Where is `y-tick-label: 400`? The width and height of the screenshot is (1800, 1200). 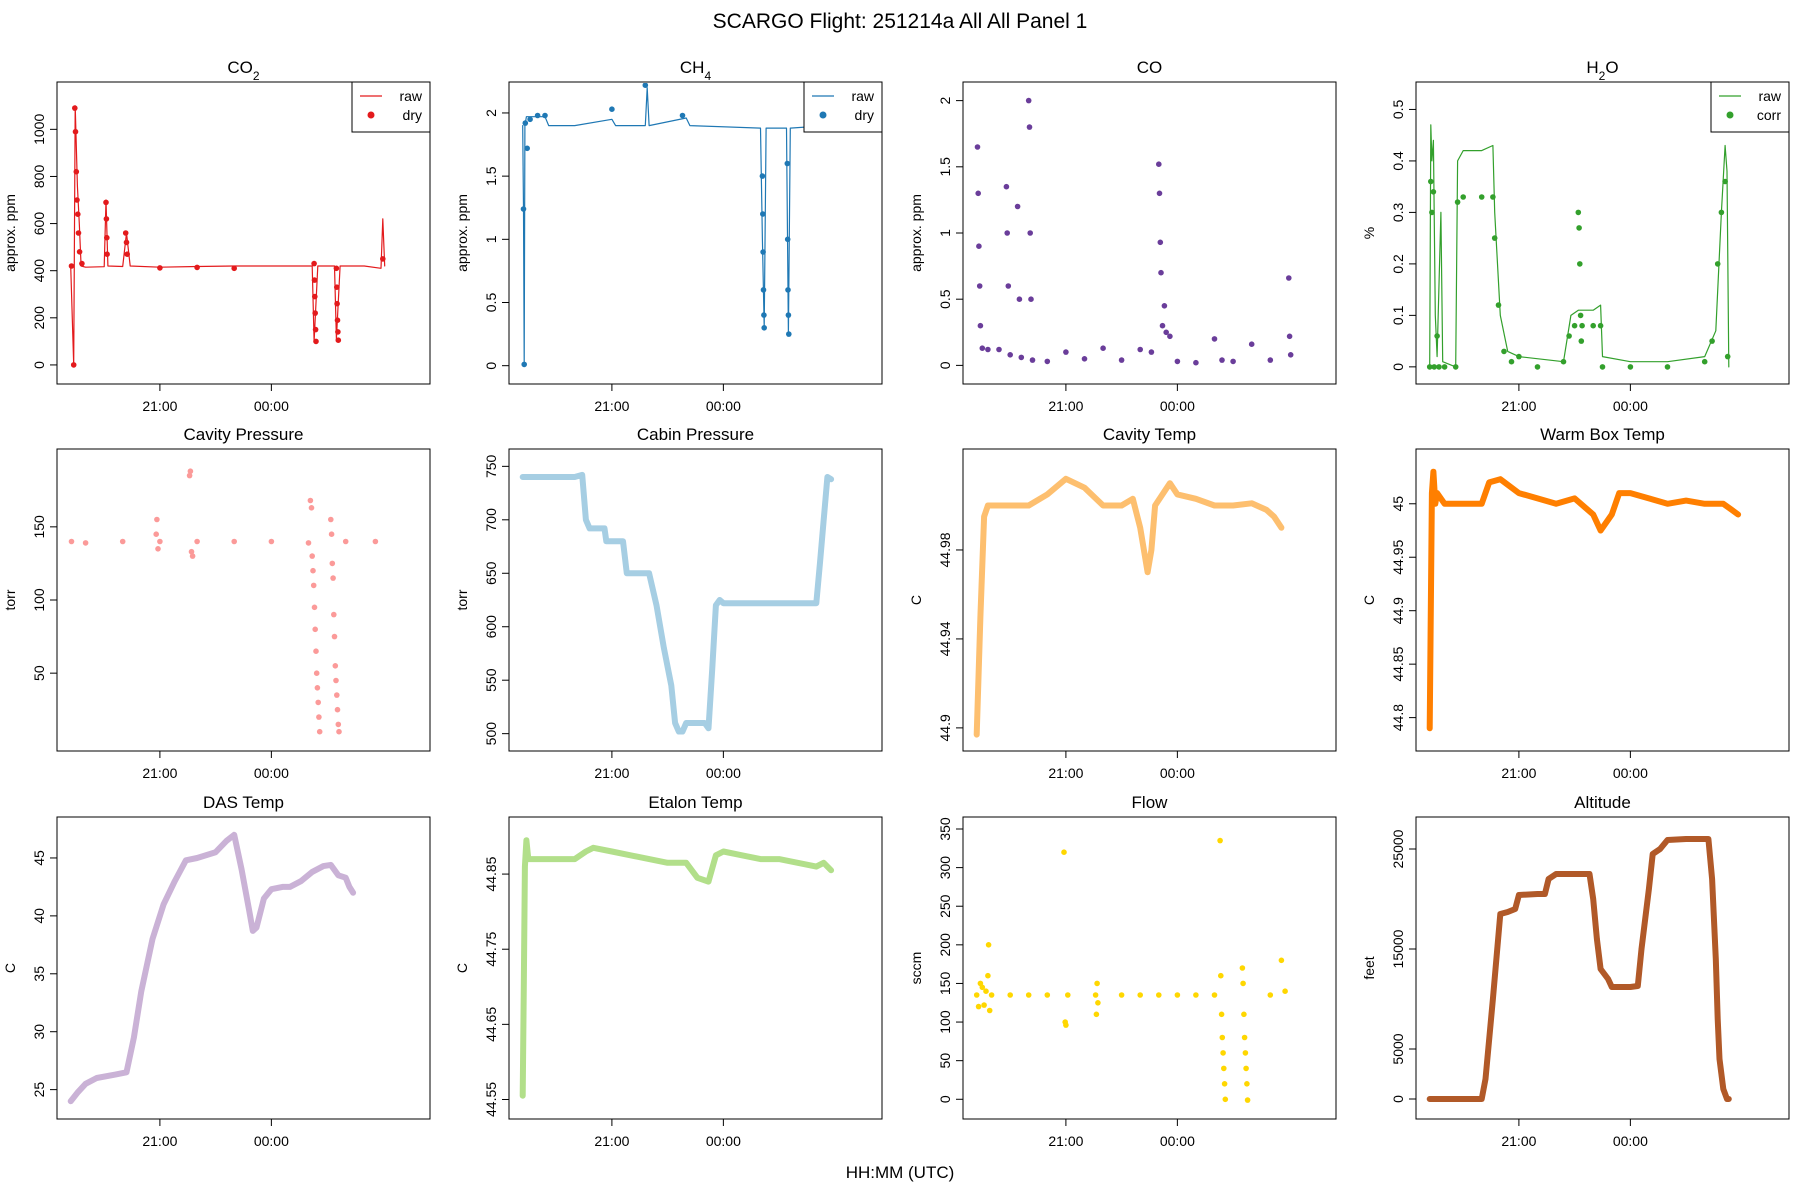
y-tick-label: 400 is located at coordinates (39, 271).